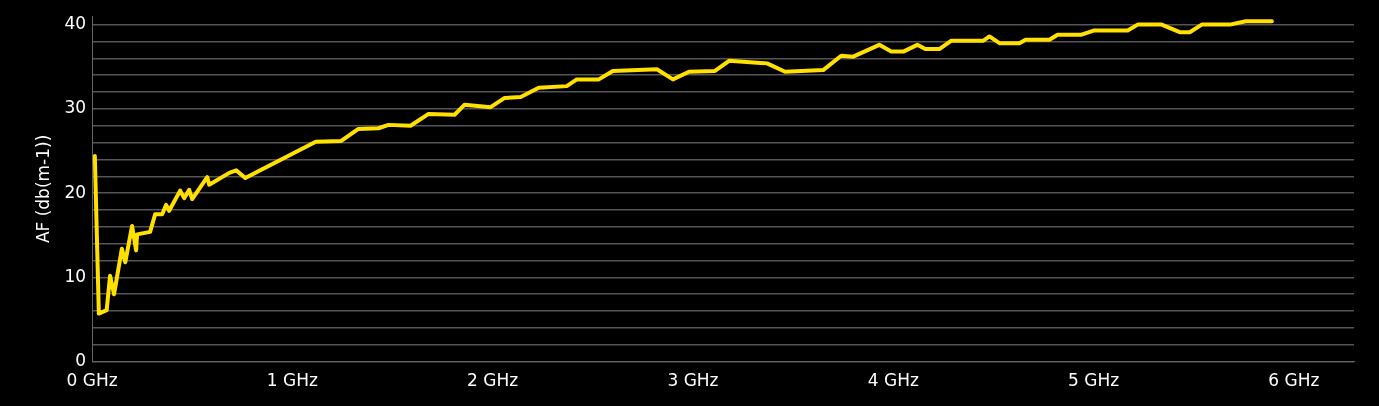 The height and width of the screenshot is (406, 1379). What do you see at coordinates (1294, 380) in the screenshot?
I see `x-tick-label: 6 GHz` at bounding box center [1294, 380].